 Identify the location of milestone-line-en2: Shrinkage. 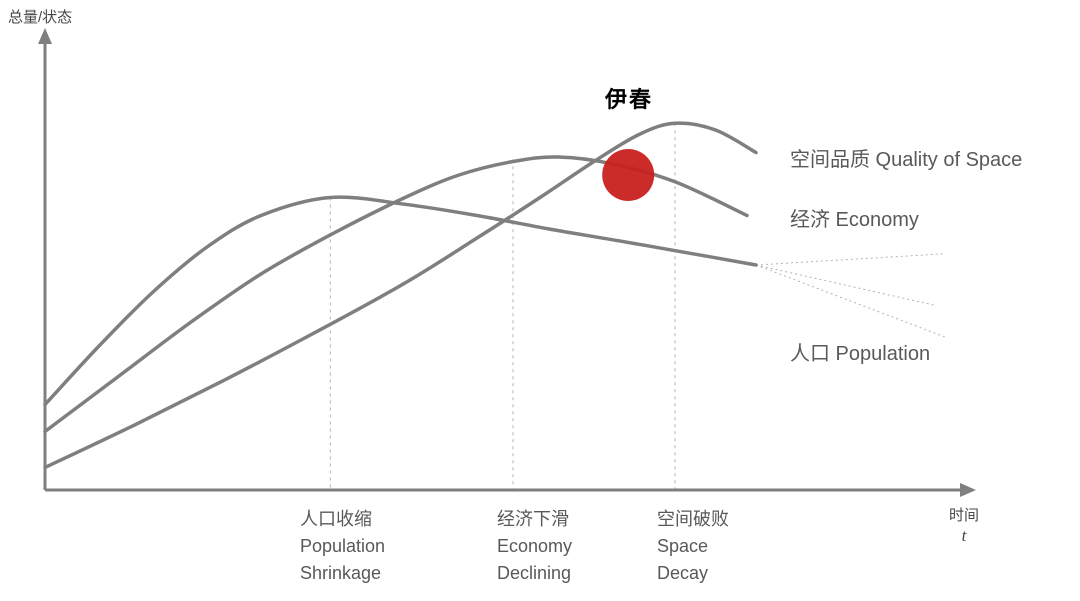
(341, 573).